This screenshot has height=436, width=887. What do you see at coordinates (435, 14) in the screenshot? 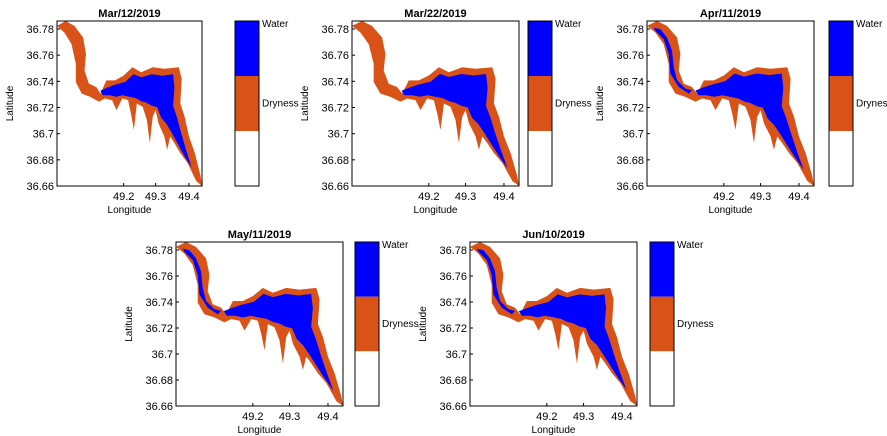
I see `panel-title: Mar/22/2019` at bounding box center [435, 14].